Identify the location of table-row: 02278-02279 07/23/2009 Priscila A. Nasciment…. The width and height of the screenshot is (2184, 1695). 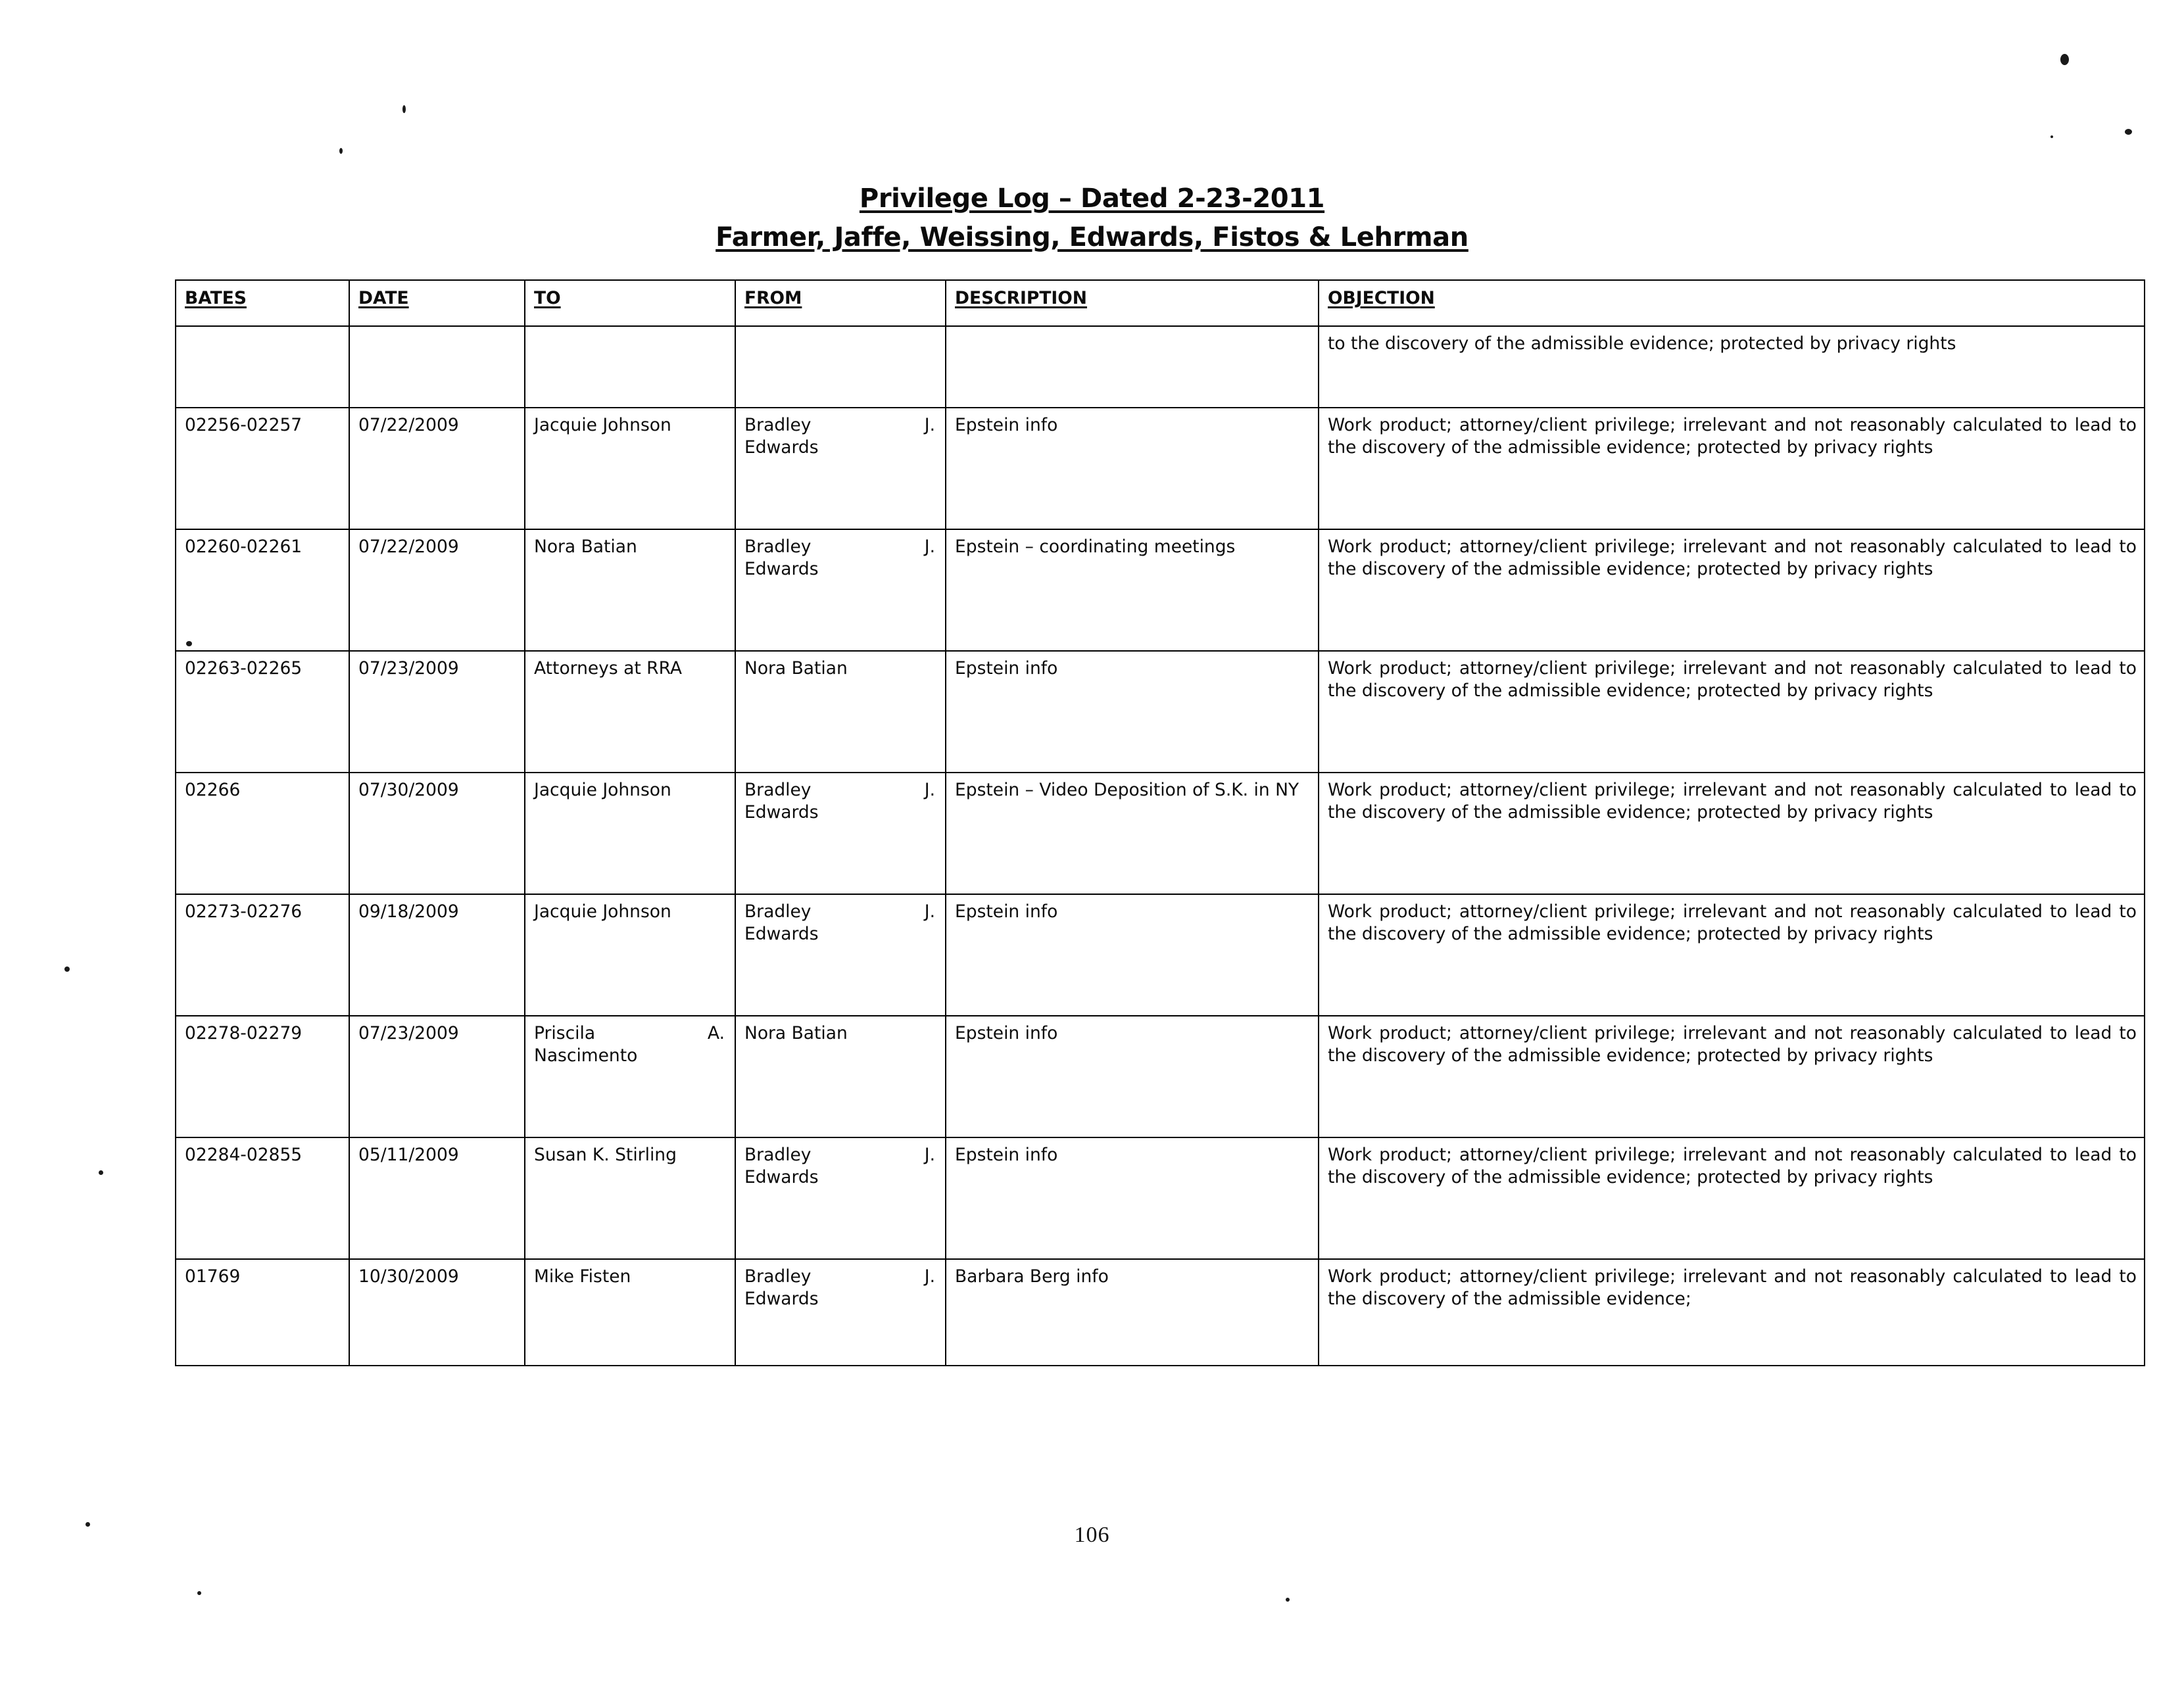
(1160, 1076).